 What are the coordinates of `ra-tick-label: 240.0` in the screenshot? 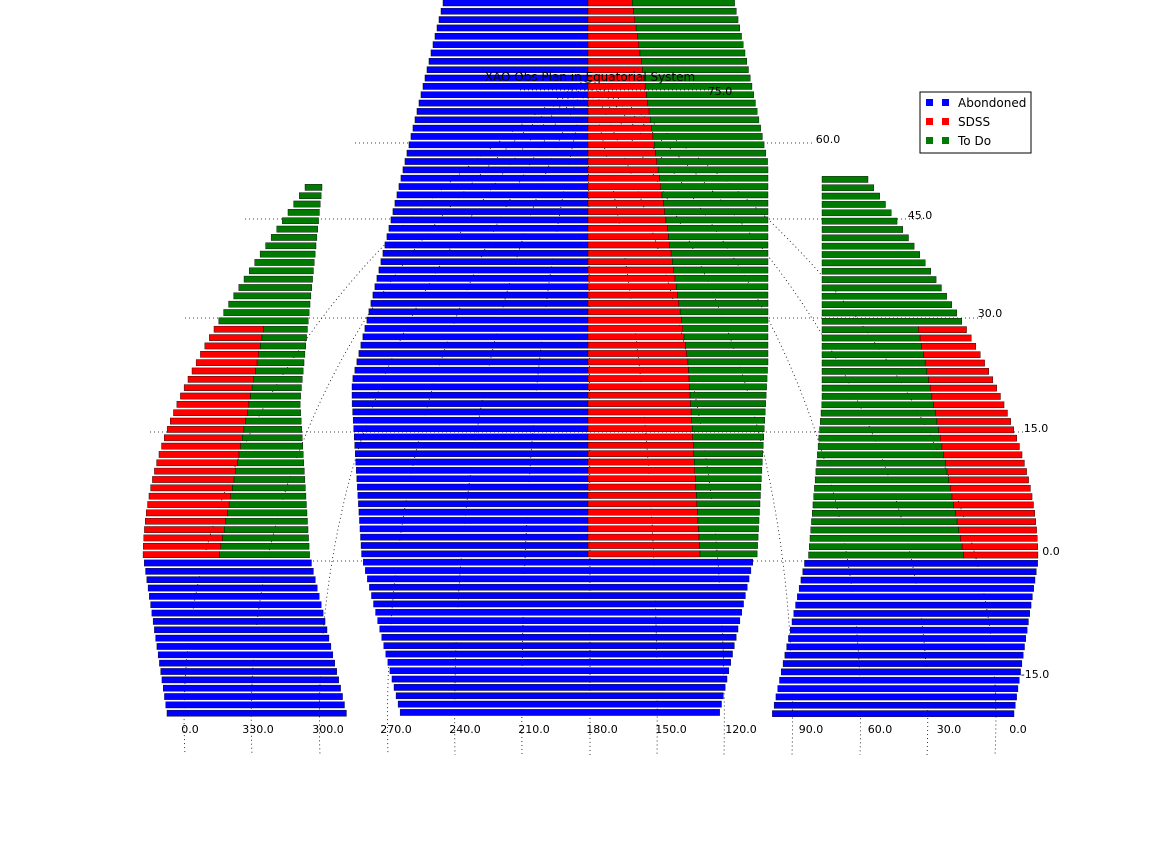 It's located at (465, 729).